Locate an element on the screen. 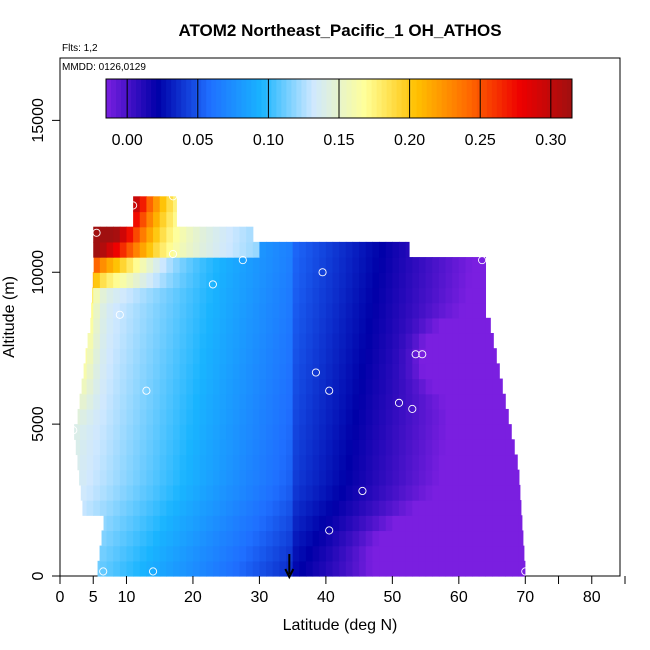  x-tick-label: 0 is located at coordinates (60, 597).